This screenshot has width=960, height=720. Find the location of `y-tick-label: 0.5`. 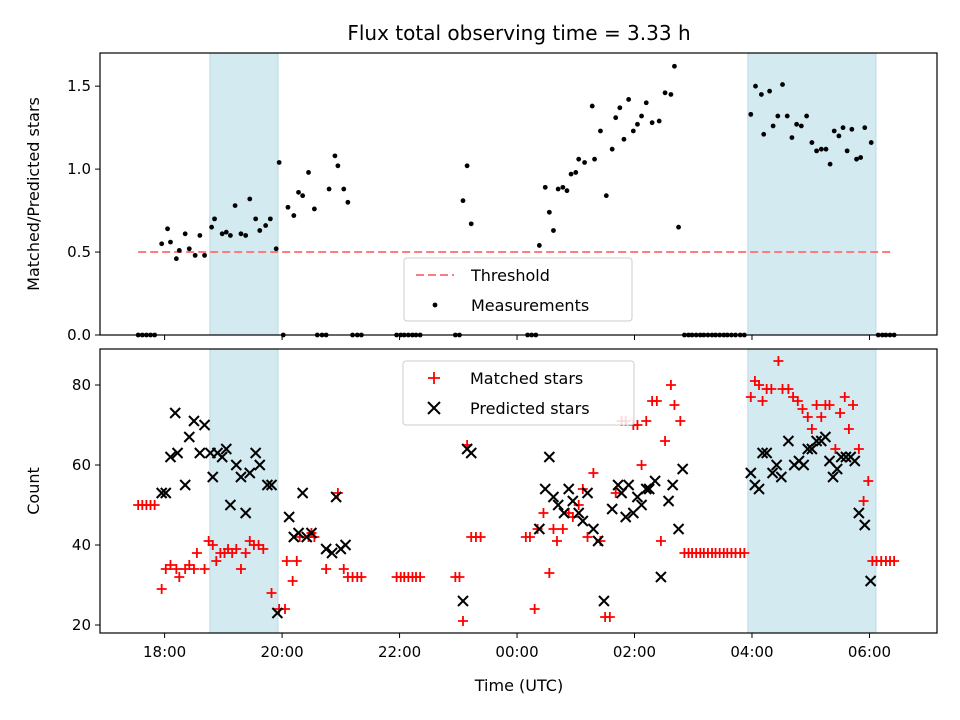

y-tick-label: 0.5 is located at coordinates (79, 252).